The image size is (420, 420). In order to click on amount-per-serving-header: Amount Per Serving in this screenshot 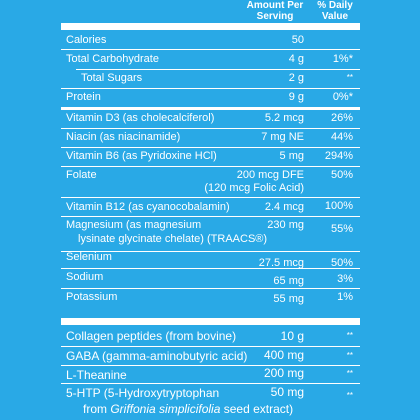, I will do `click(275, 11)`.